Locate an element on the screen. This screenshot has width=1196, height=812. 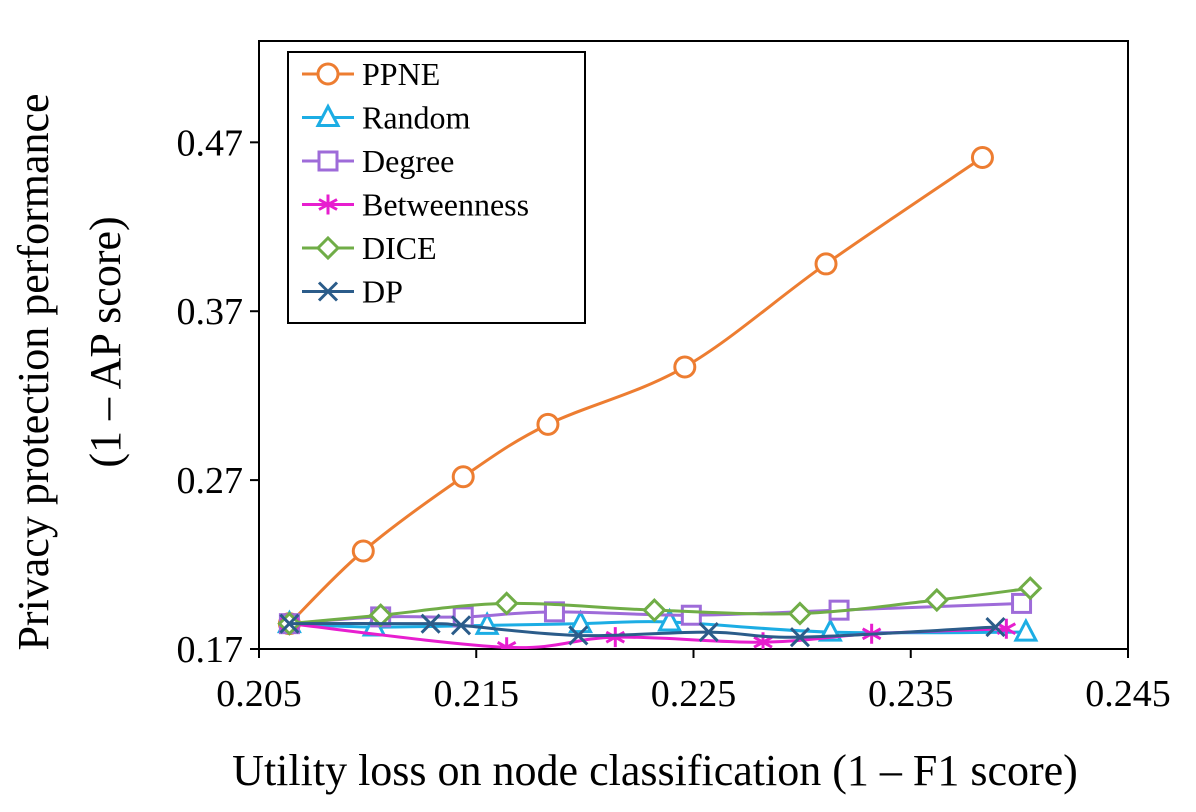
x-tick-label: 0.225 is located at coordinates (694, 694).